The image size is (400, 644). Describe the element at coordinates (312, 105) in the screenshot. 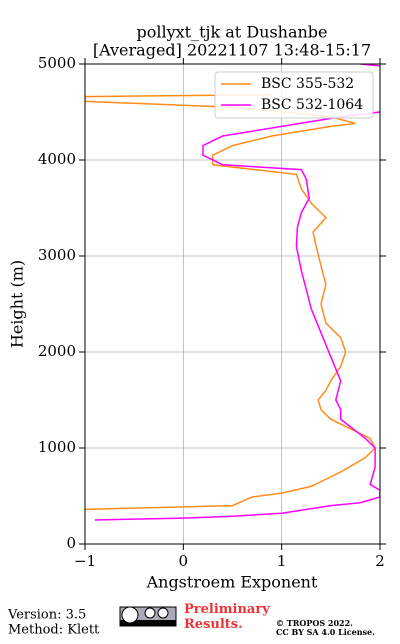

I see `legend-label: BSC 532-1064` at that location.